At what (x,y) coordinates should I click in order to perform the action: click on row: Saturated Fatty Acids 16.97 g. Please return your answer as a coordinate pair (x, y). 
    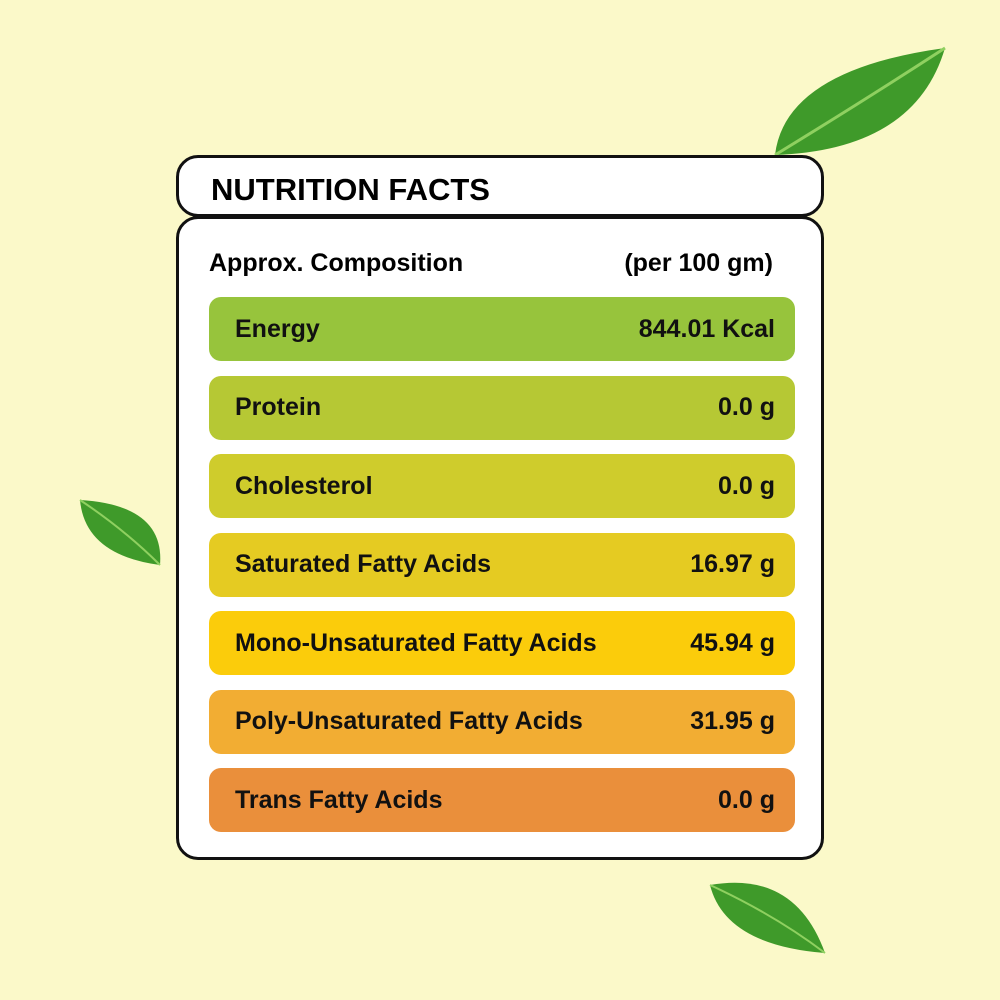
    Looking at the image, I should click on (502, 564).